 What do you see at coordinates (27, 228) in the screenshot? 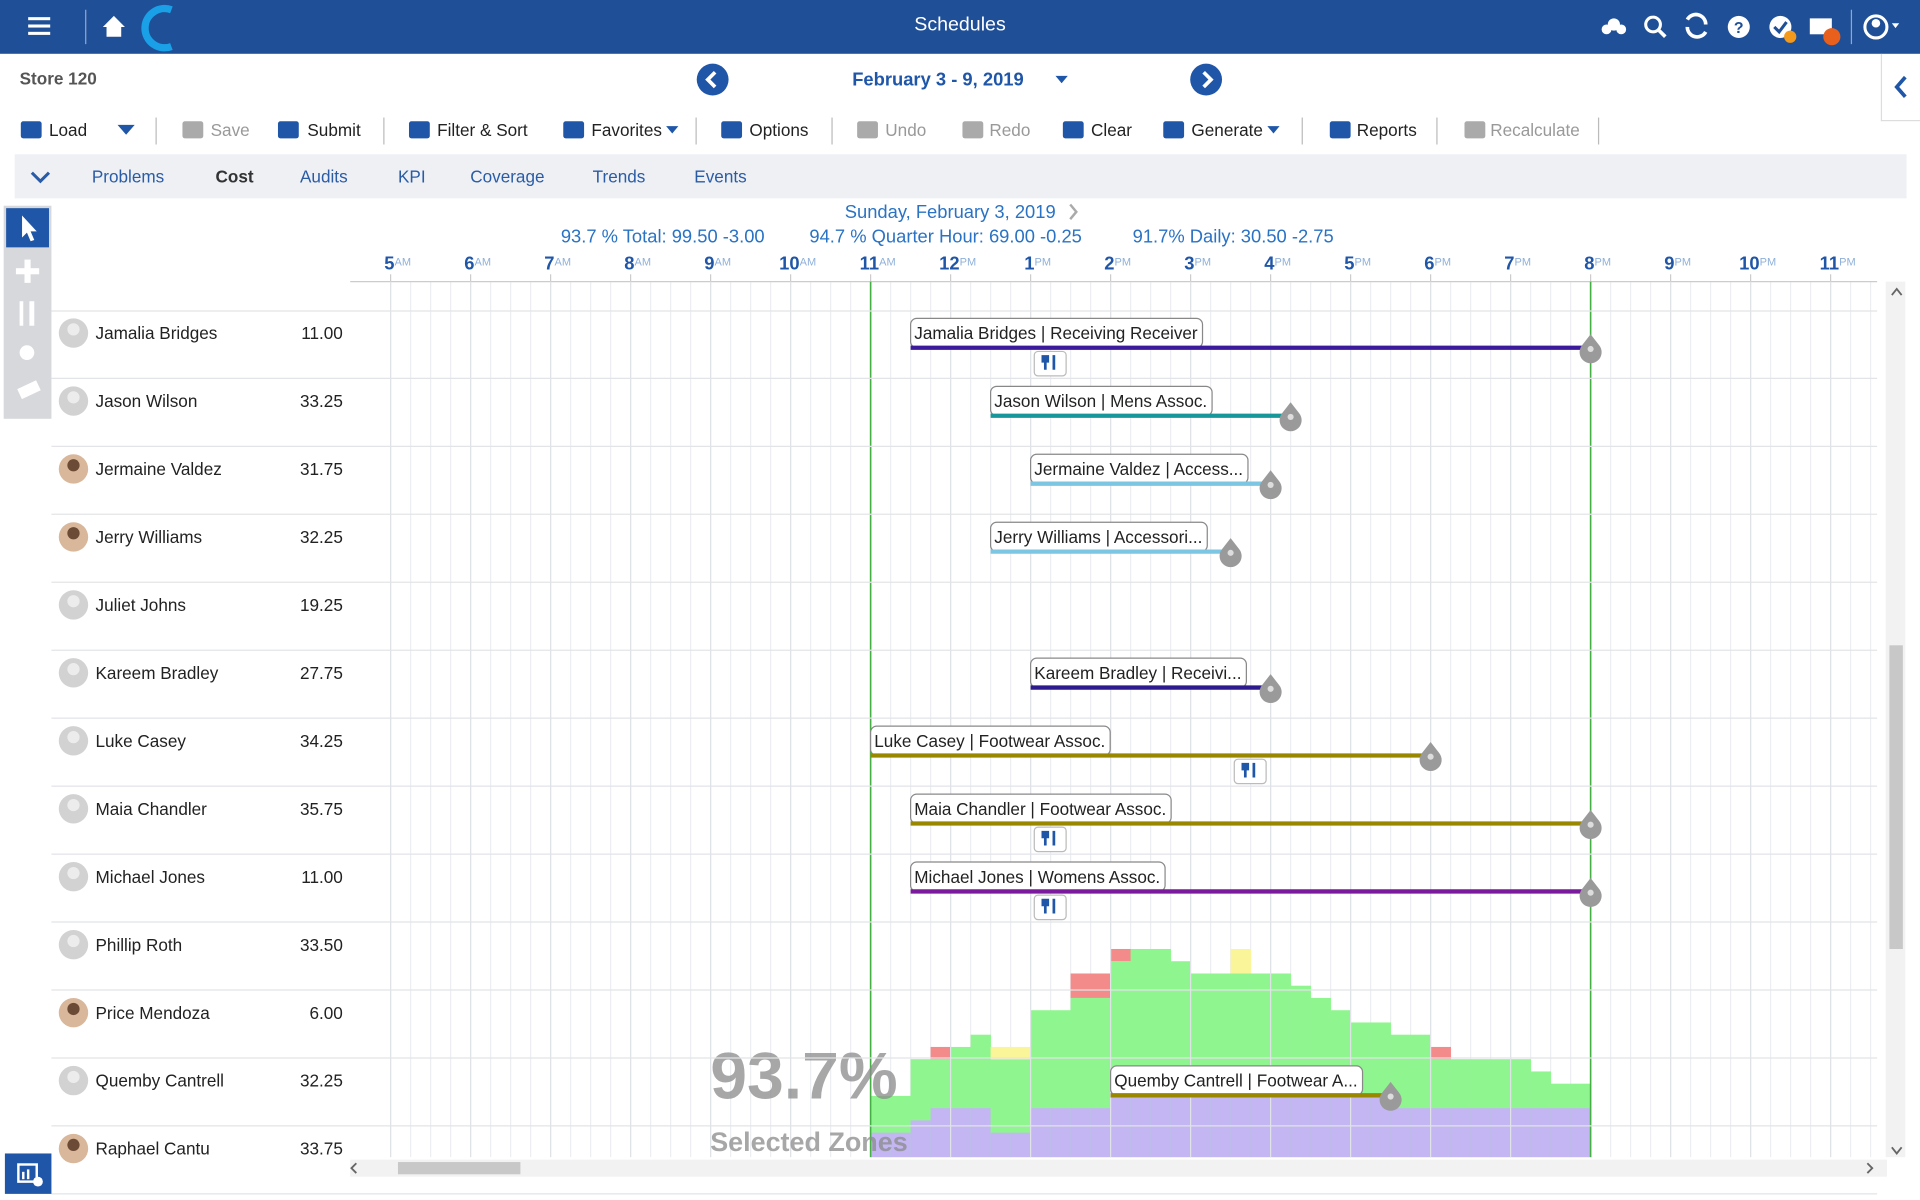
I see `select-tool` at bounding box center [27, 228].